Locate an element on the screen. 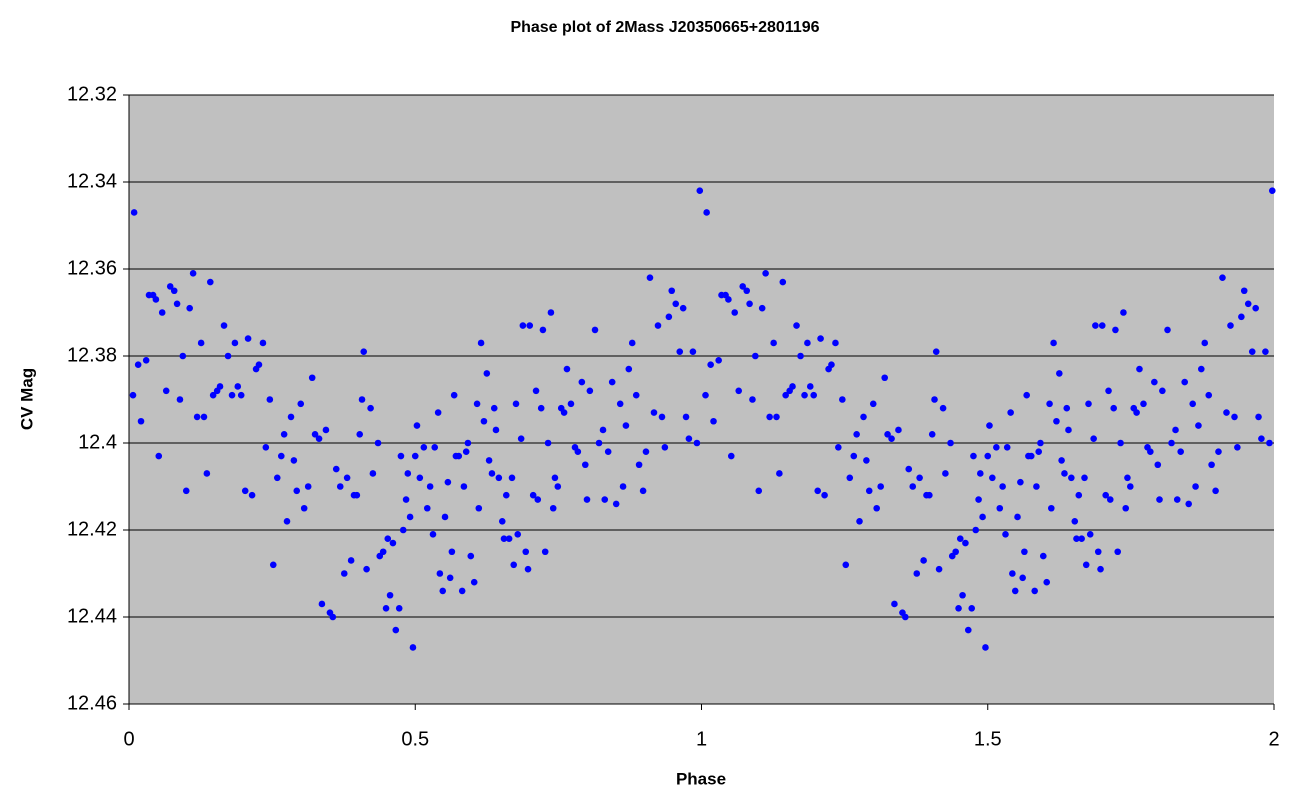  x-tick-label: 0 is located at coordinates (128, 739).